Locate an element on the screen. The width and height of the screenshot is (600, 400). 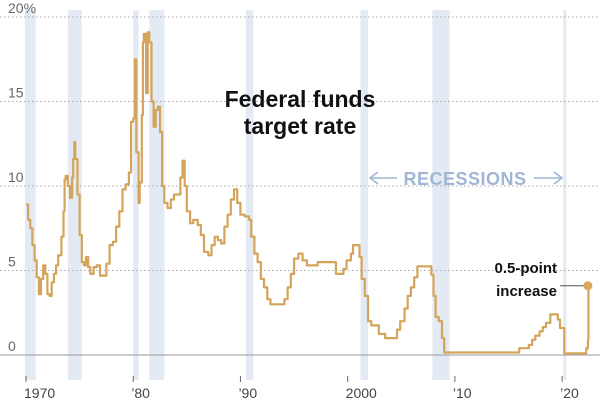
recessions-legend: RECESSIONS is located at coordinates (466, 179).